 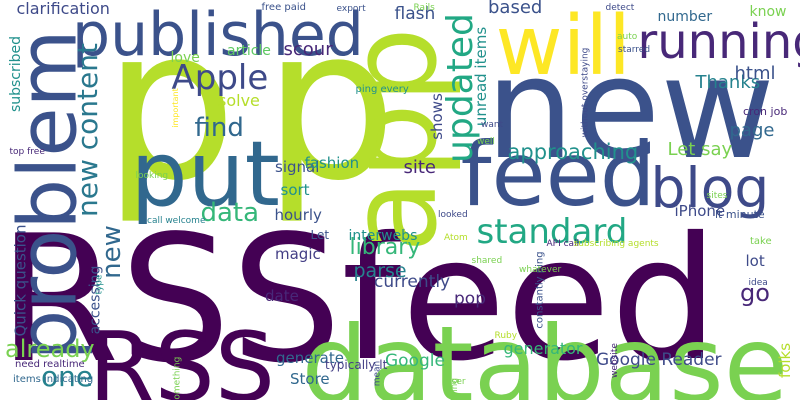 What do you see at coordinates (219, 128) in the screenshot?
I see `word-find: find` at bounding box center [219, 128].